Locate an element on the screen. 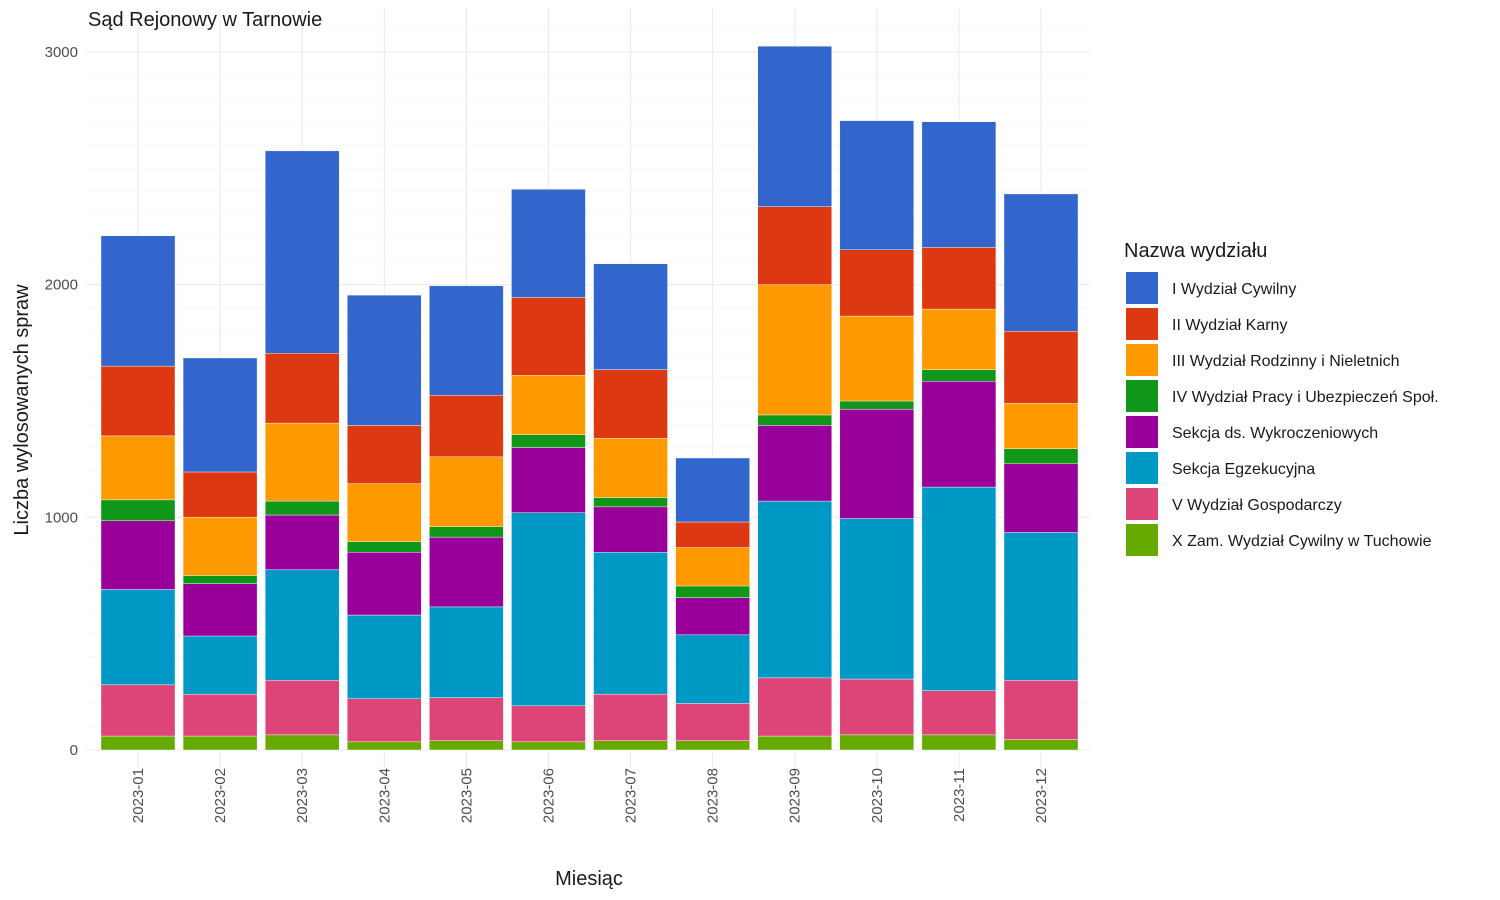 The width and height of the screenshot is (1500, 900). legend-label: X Zam. Wydział Cywilny w Tuchowie is located at coordinates (1302, 541).